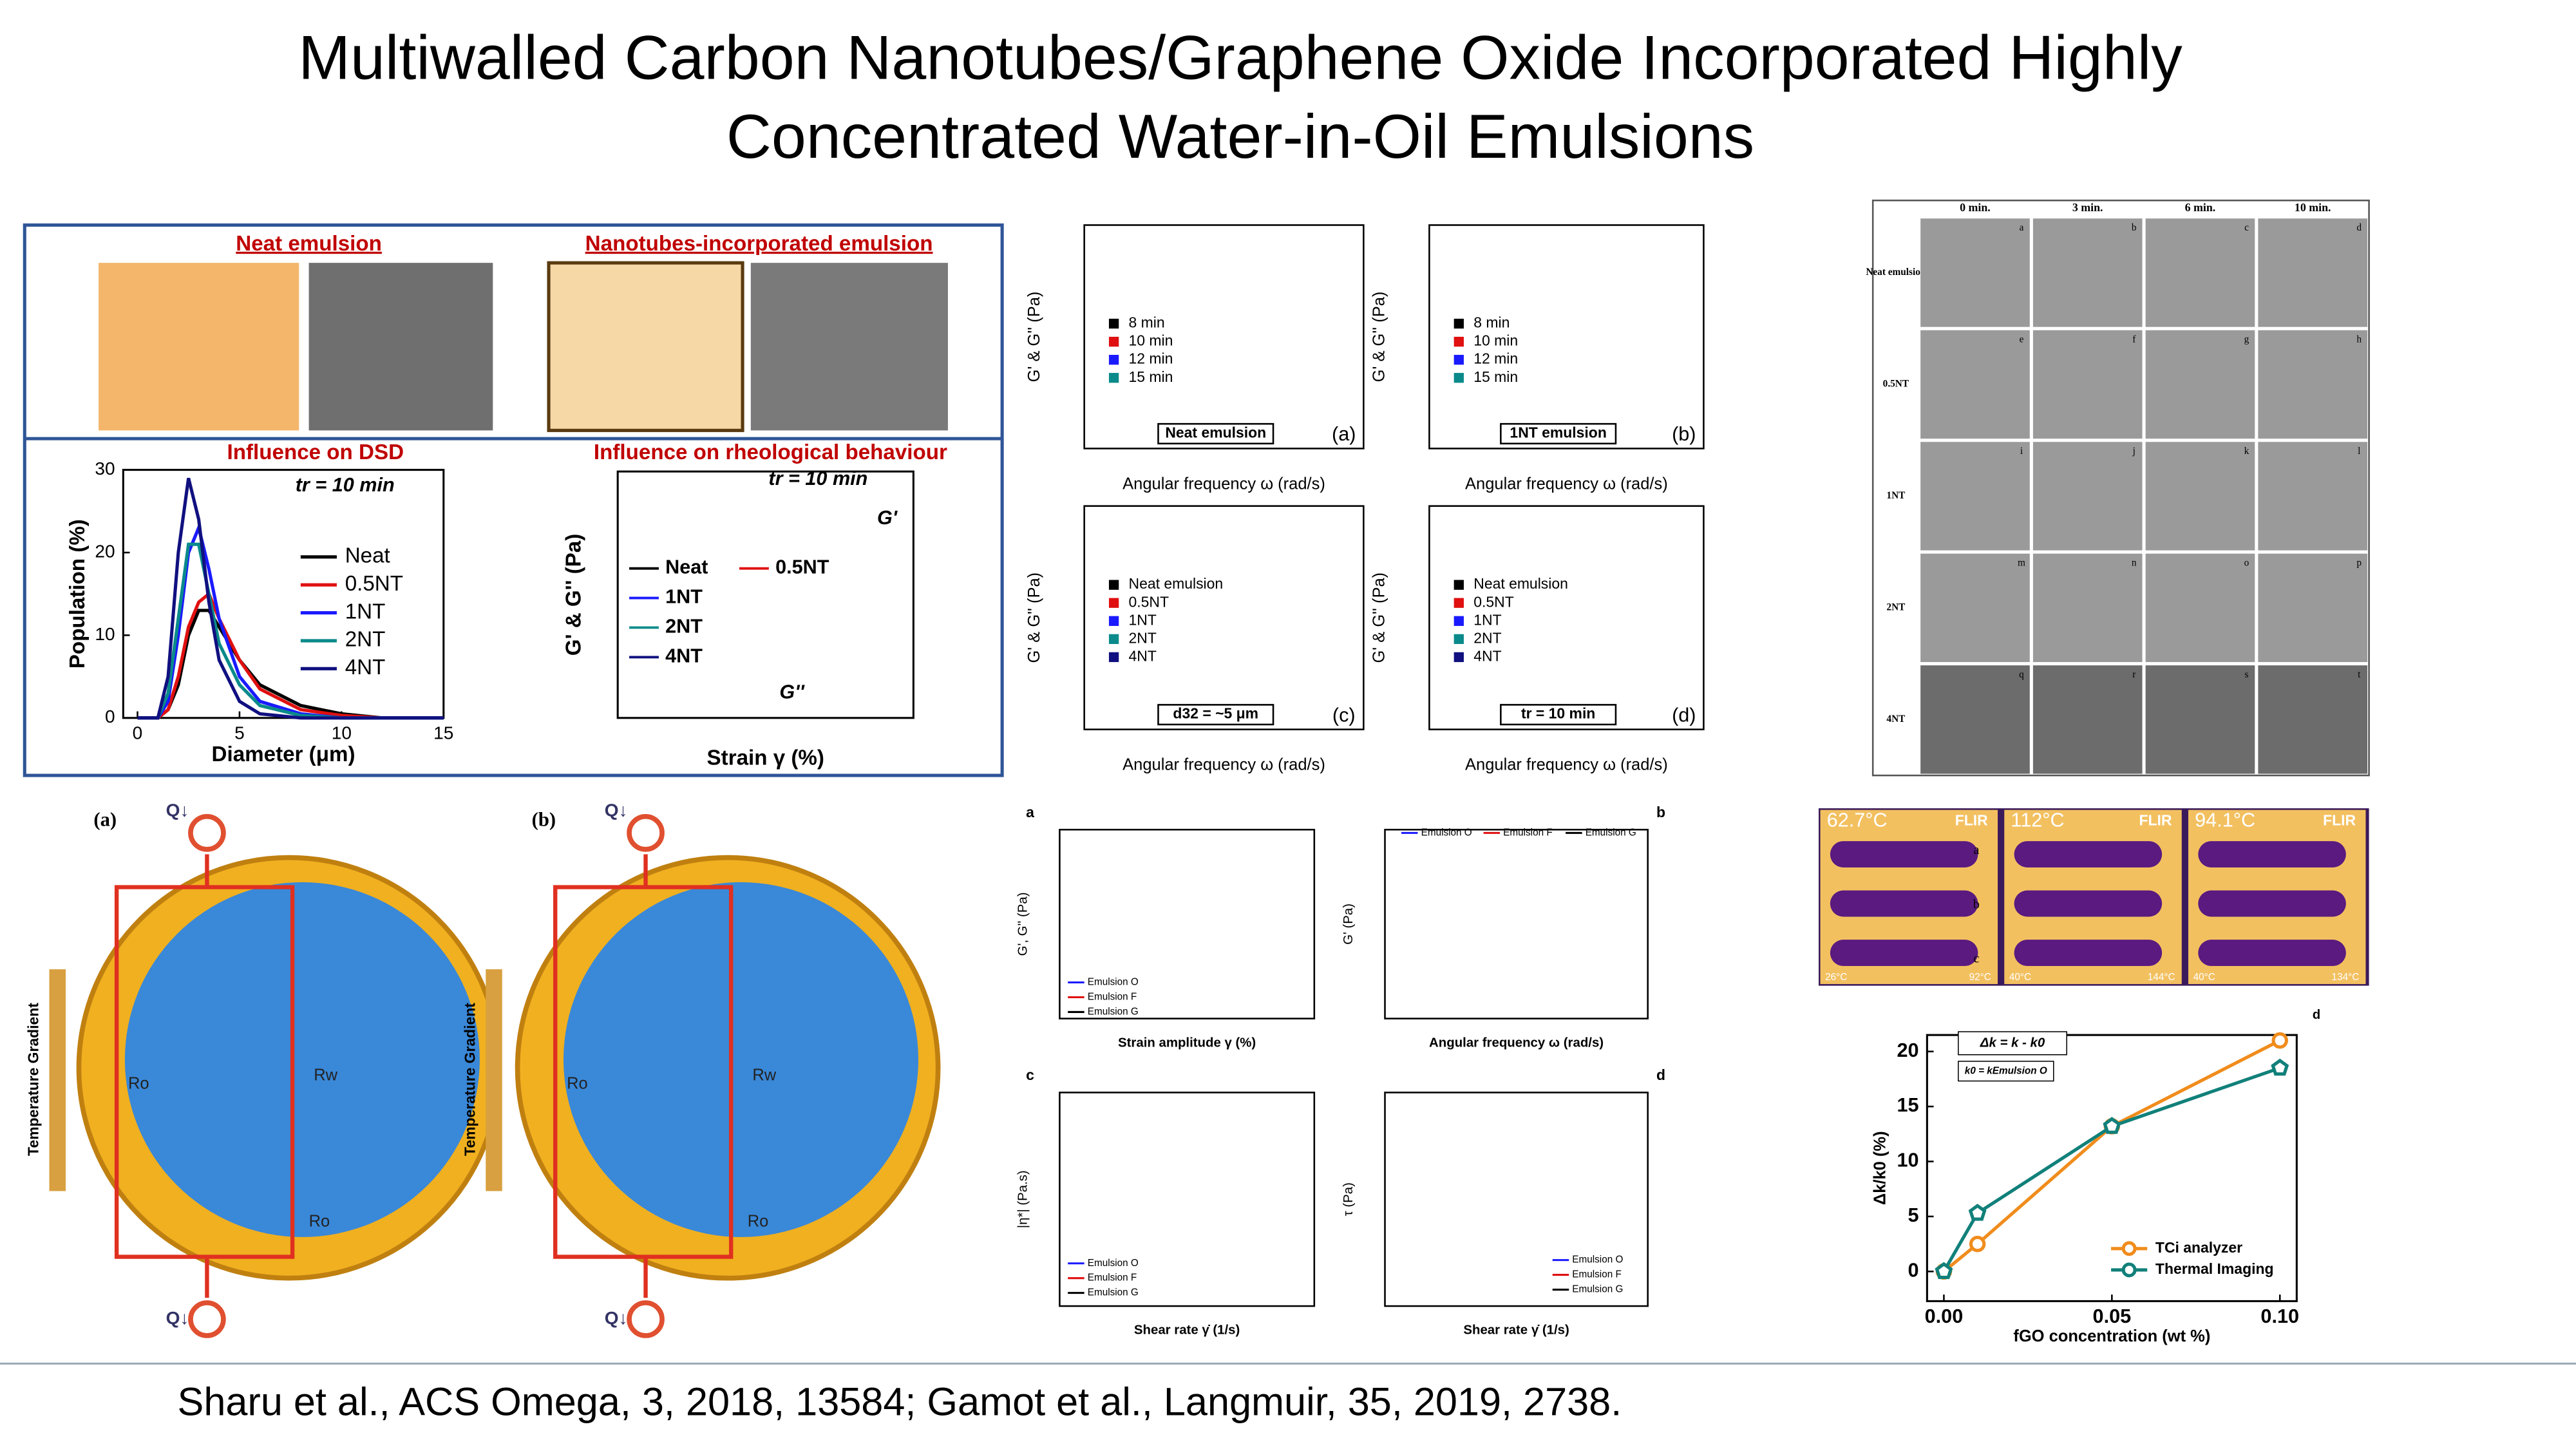 The height and width of the screenshot is (1449, 2576). Describe the element at coordinates (1684, 434) in the screenshot. I see `panel-label: (b)` at that location.